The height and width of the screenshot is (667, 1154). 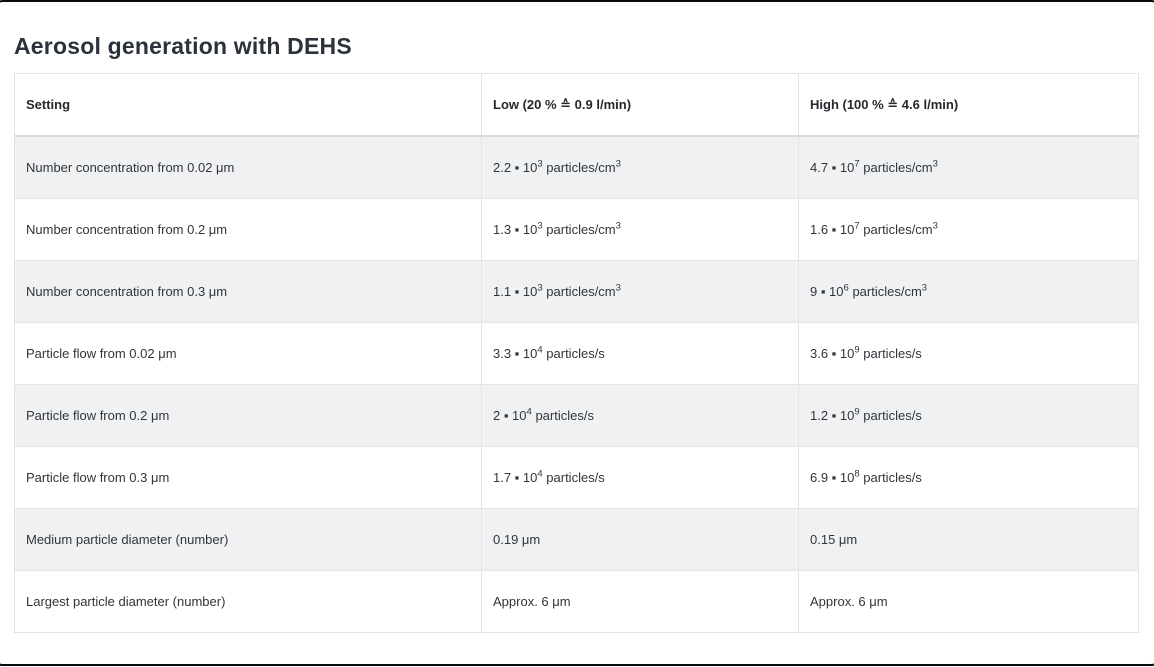 What do you see at coordinates (640, 167) in the screenshot?
I see `low-value-cell: 2.2 ▪ 103 particles/cm3` at bounding box center [640, 167].